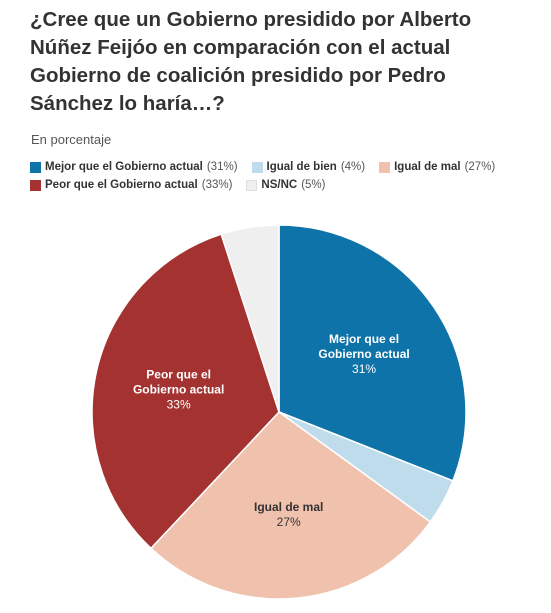 The image size is (551, 613). I want to click on slice-value-label: 27%, so click(289, 522).